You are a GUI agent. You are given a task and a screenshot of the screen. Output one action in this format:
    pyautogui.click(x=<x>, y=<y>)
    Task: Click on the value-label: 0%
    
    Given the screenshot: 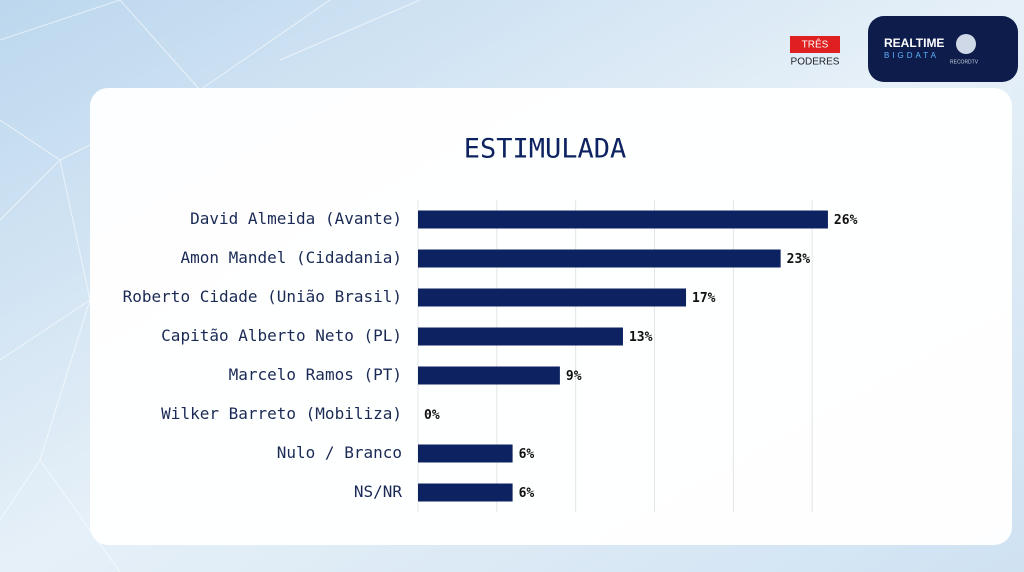 What is the action you would take?
    pyautogui.click(x=432, y=415)
    